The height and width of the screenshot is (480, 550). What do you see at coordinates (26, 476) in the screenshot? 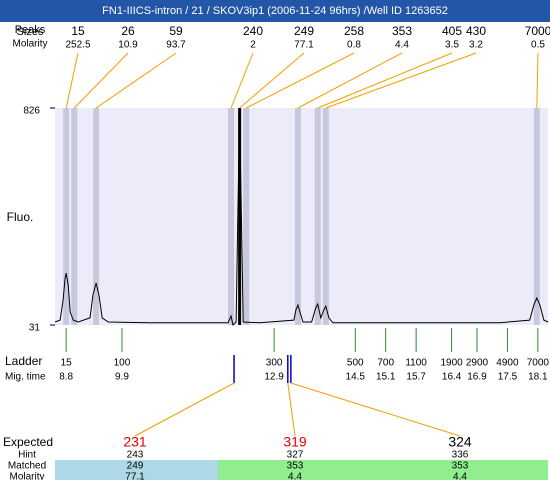
I see `row-label: Molarity` at bounding box center [26, 476].